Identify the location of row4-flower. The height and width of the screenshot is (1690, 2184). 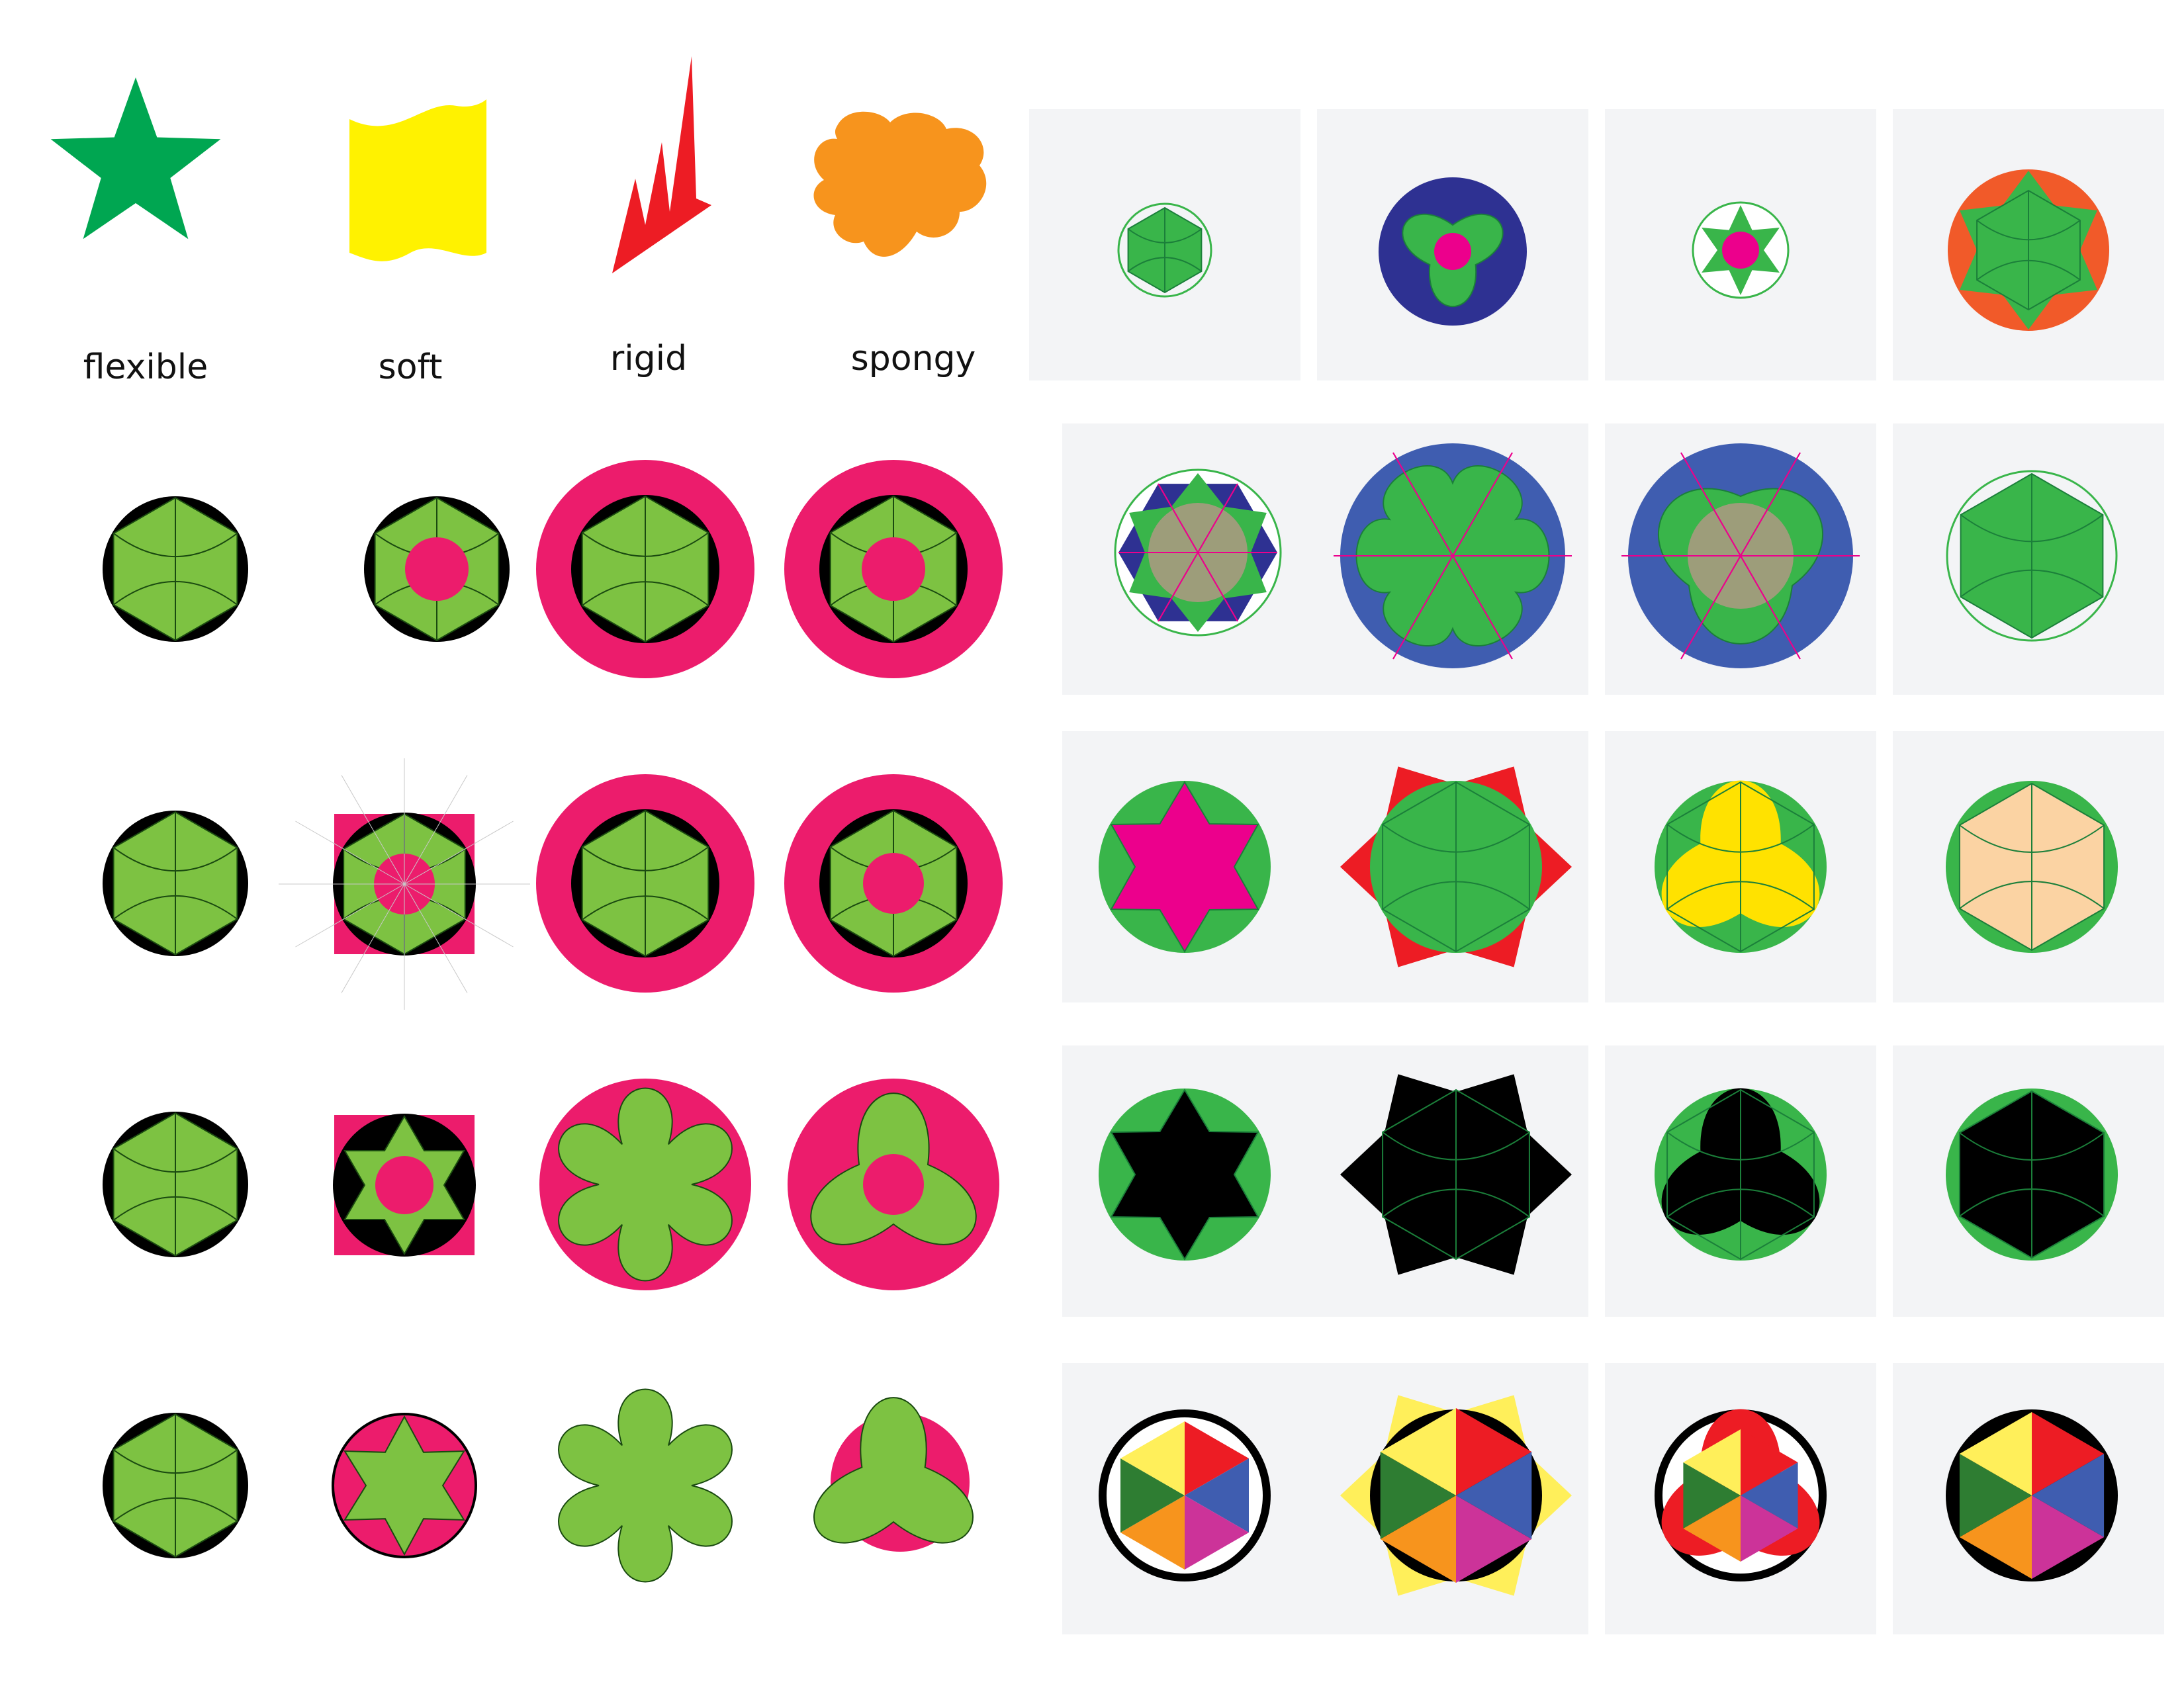
(645, 1485).